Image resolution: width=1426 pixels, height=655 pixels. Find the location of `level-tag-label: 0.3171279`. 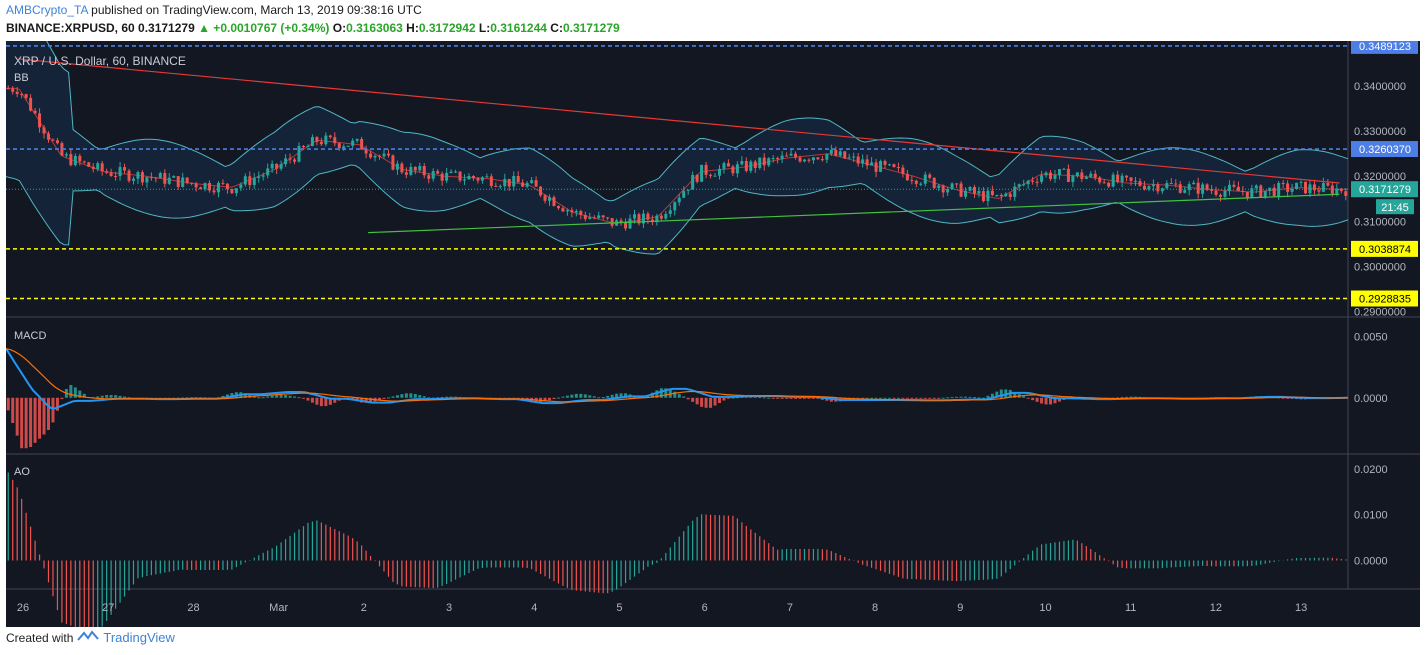

level-tag-label: 0.3171279 is located at coordinates (1385, 190).